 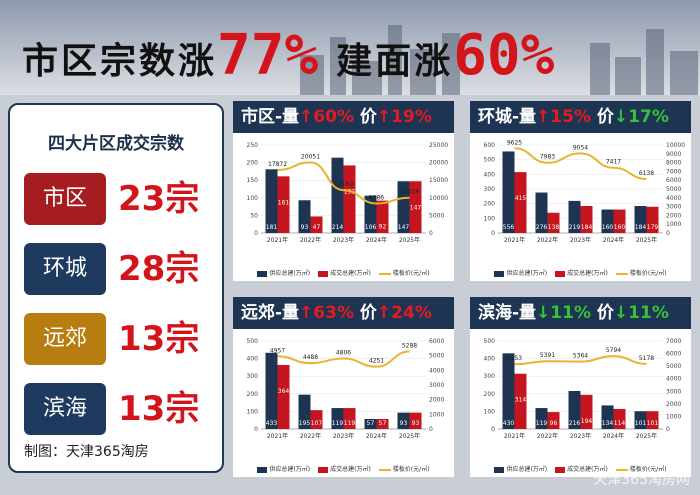 What do you see at coordinates (310, 156) in the screenshot?
I see `price-label: 20051` at bounding box center [310, 156].